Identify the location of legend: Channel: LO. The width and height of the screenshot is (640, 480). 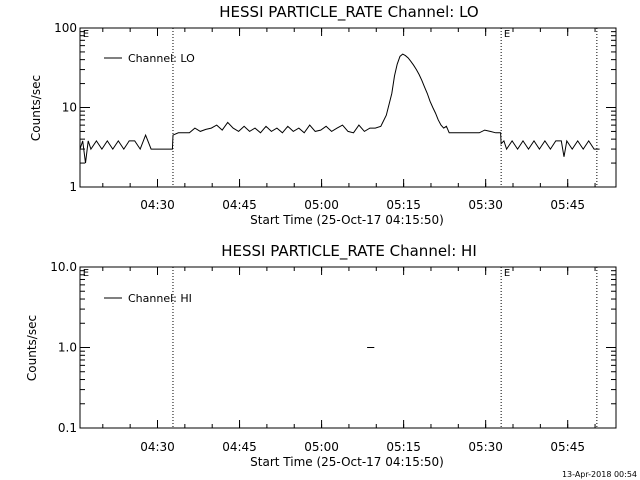
(149, 58).